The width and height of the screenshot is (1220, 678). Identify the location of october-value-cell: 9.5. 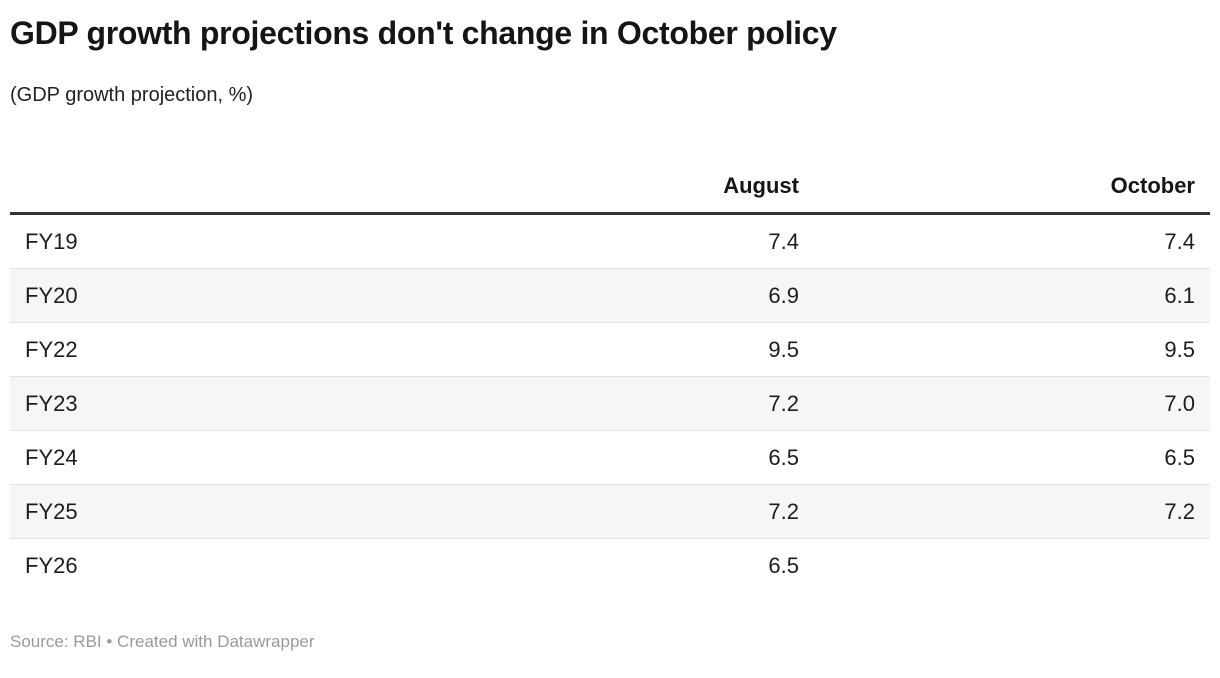
(1179, 350).